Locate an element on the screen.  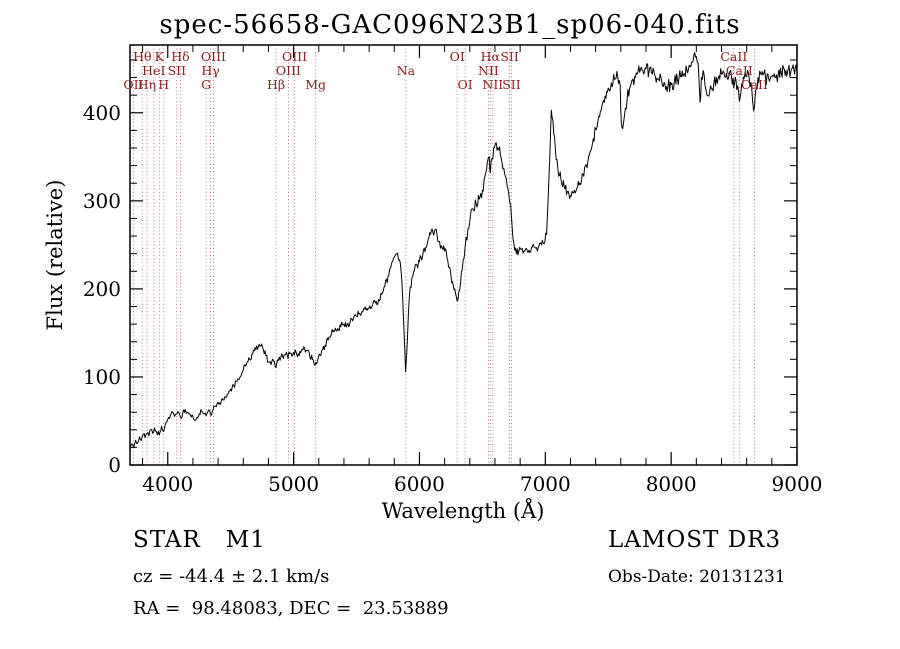
y-tick-label: 0 is located at coordinates (114, 465).